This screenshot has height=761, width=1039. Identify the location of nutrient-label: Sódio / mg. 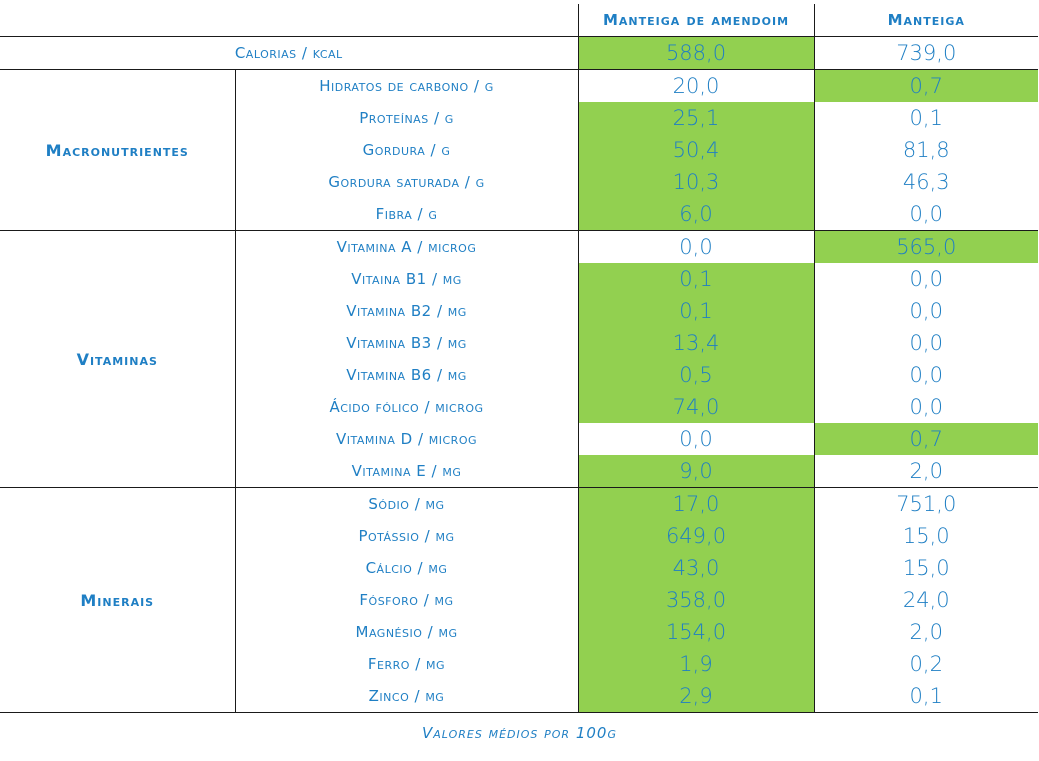
(406, 503).